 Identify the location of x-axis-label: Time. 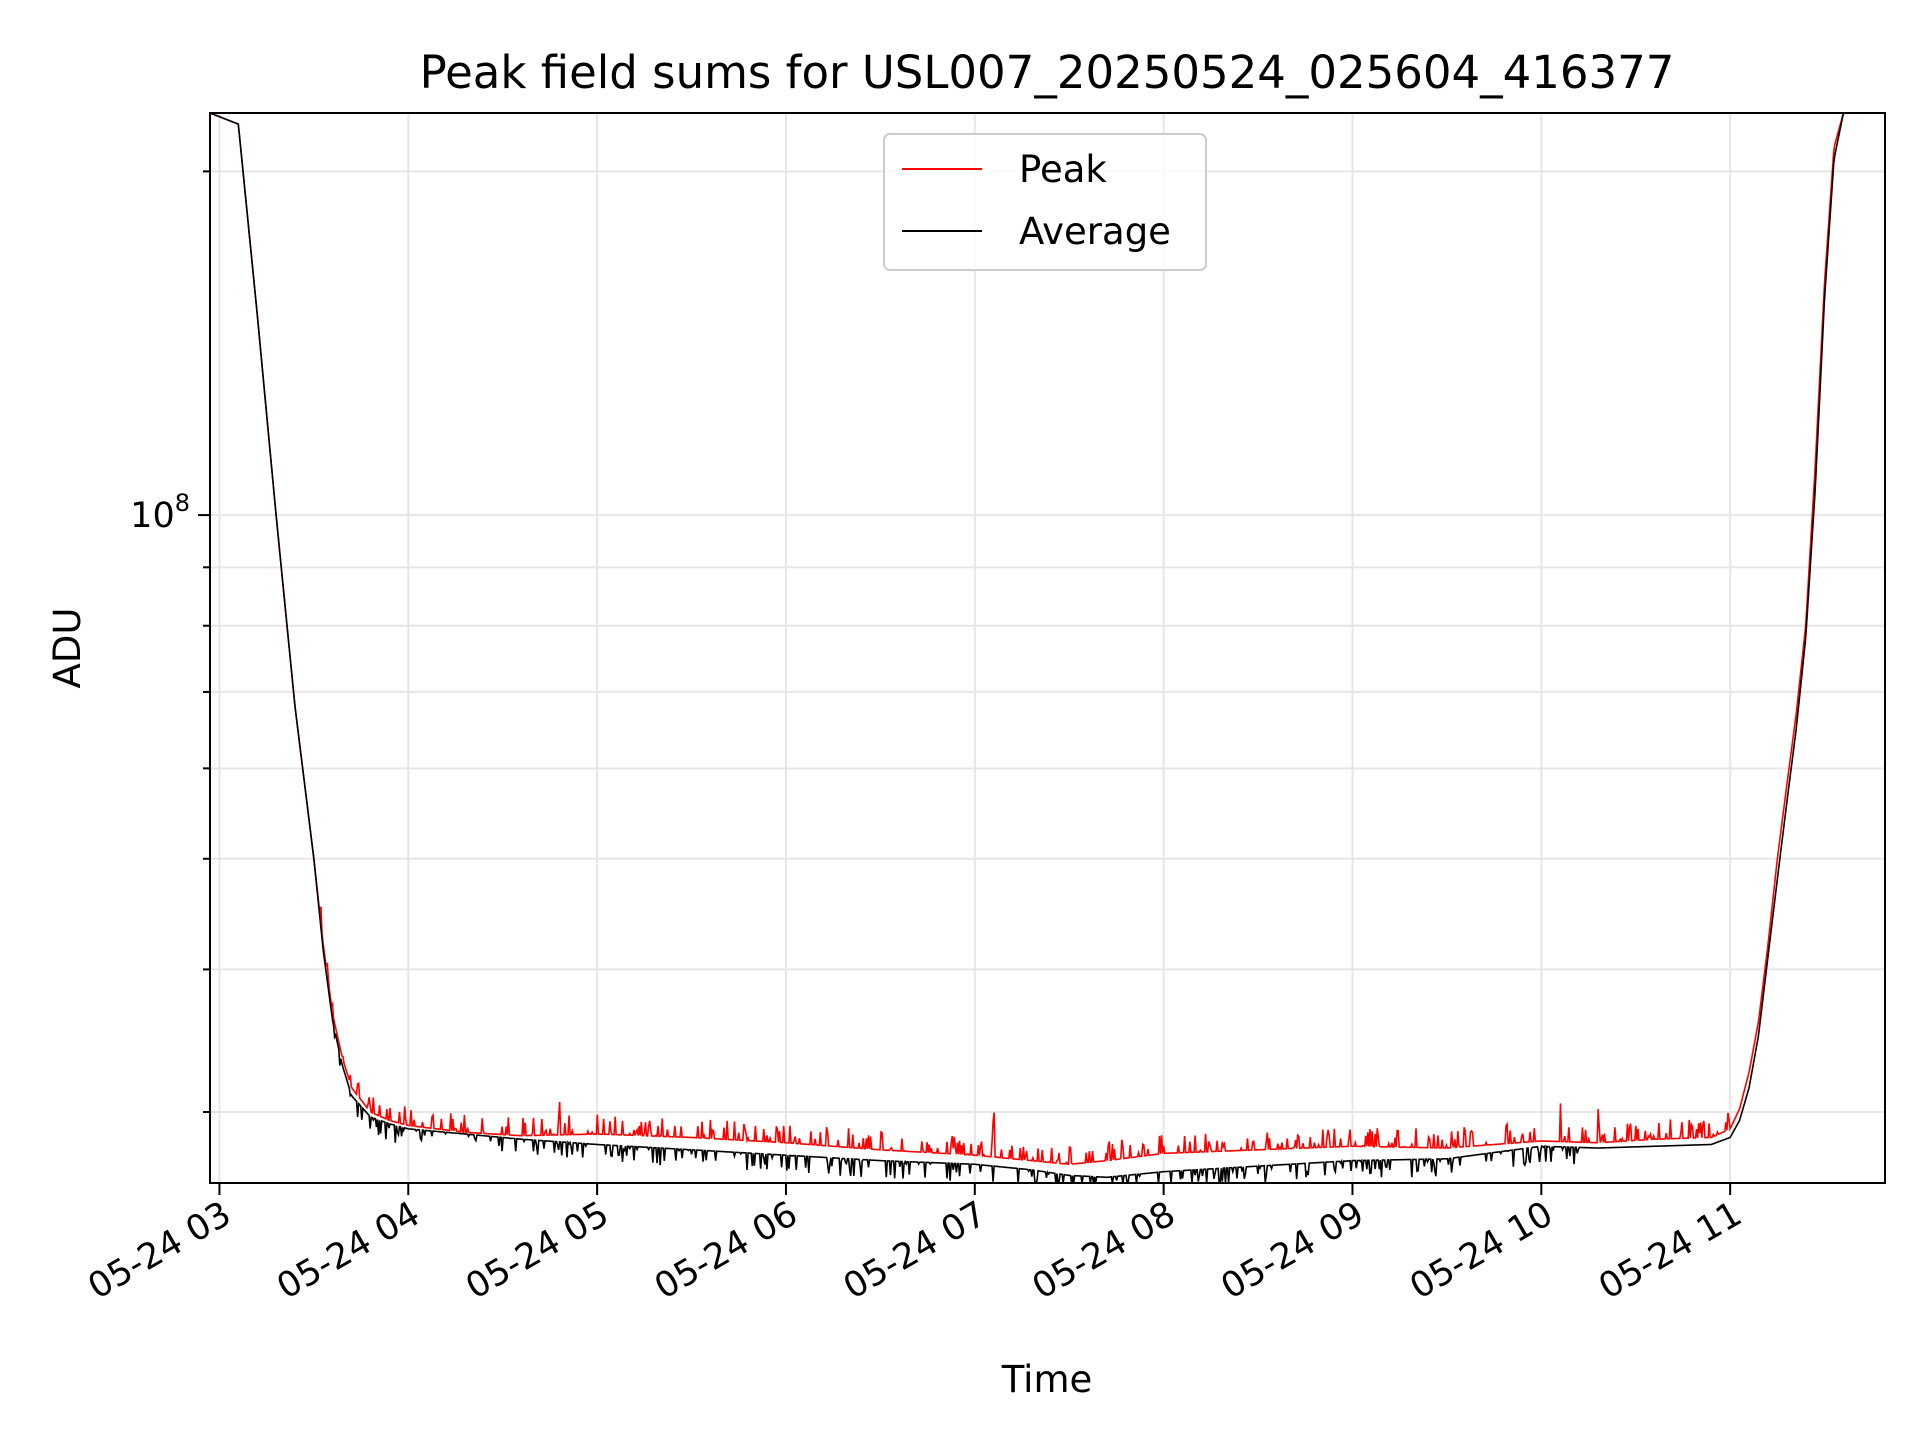
(1047, 1379).